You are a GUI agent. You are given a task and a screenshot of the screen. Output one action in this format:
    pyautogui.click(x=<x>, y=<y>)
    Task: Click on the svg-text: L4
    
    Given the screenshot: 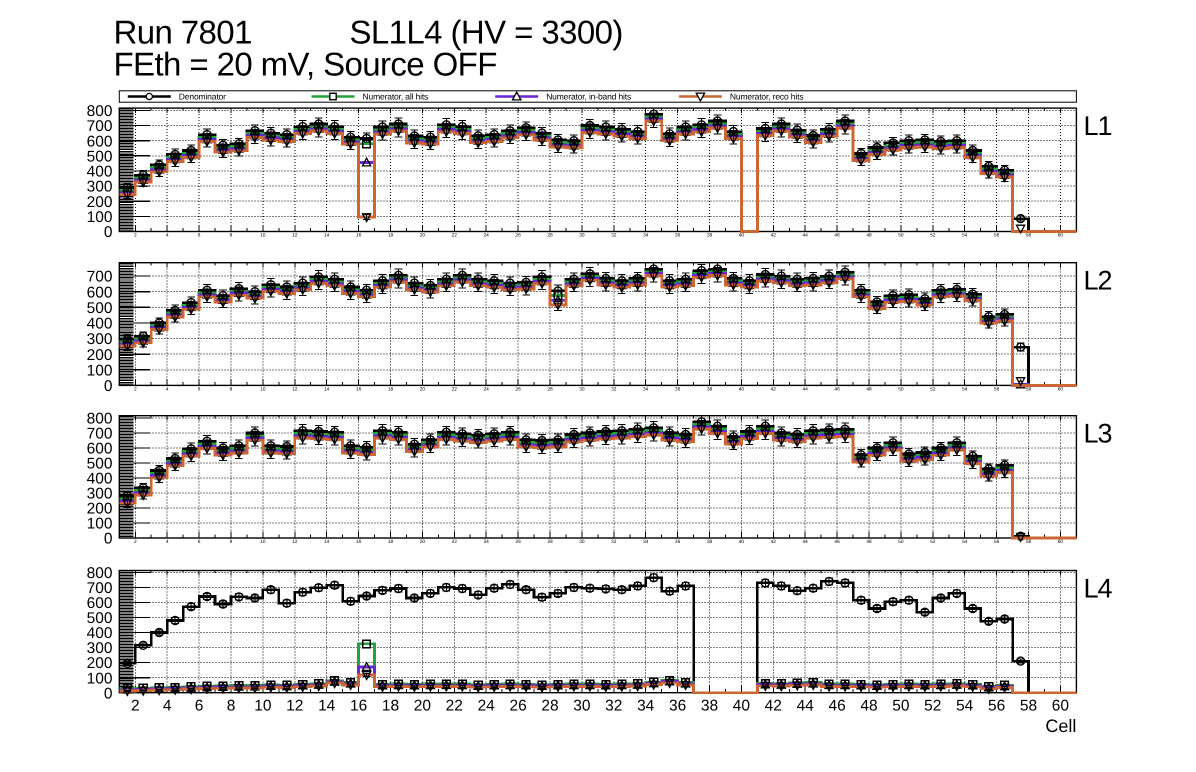 What is the action you would take?
    pyautogui.click(x=1098, y=589)
    